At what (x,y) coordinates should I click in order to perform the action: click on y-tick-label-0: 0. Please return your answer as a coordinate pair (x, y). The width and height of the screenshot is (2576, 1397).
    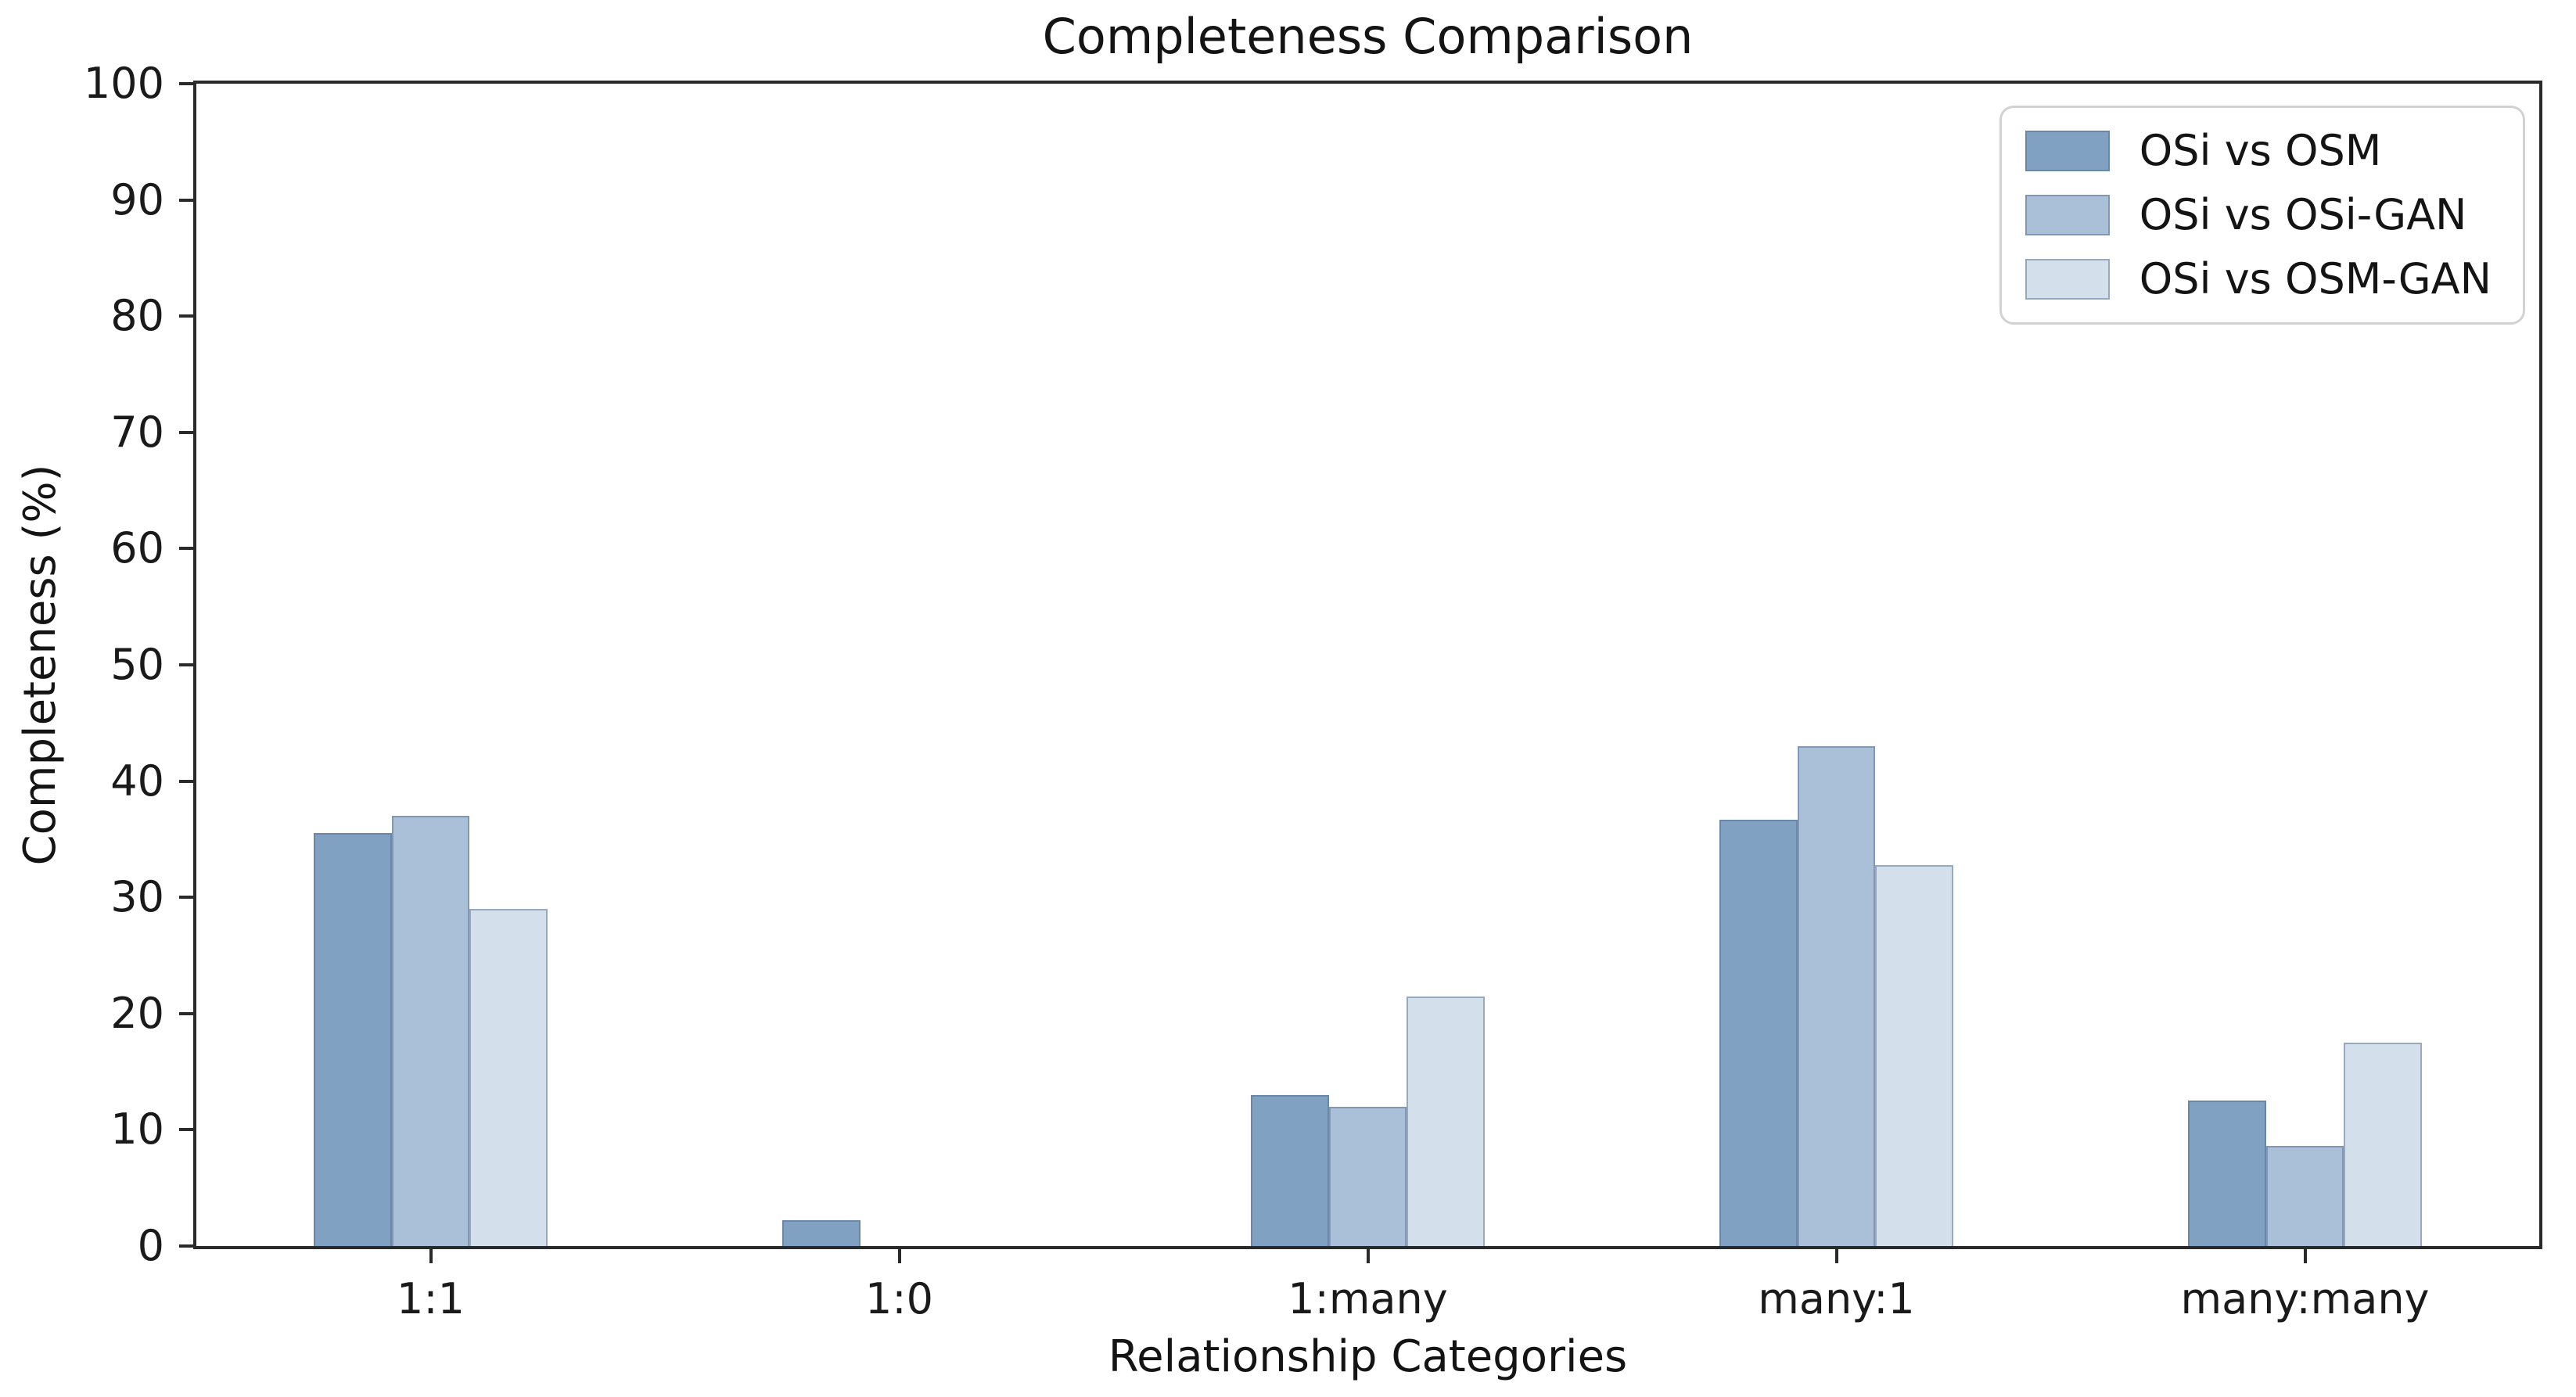
    Looking at the image, I should click on (151, 1245).